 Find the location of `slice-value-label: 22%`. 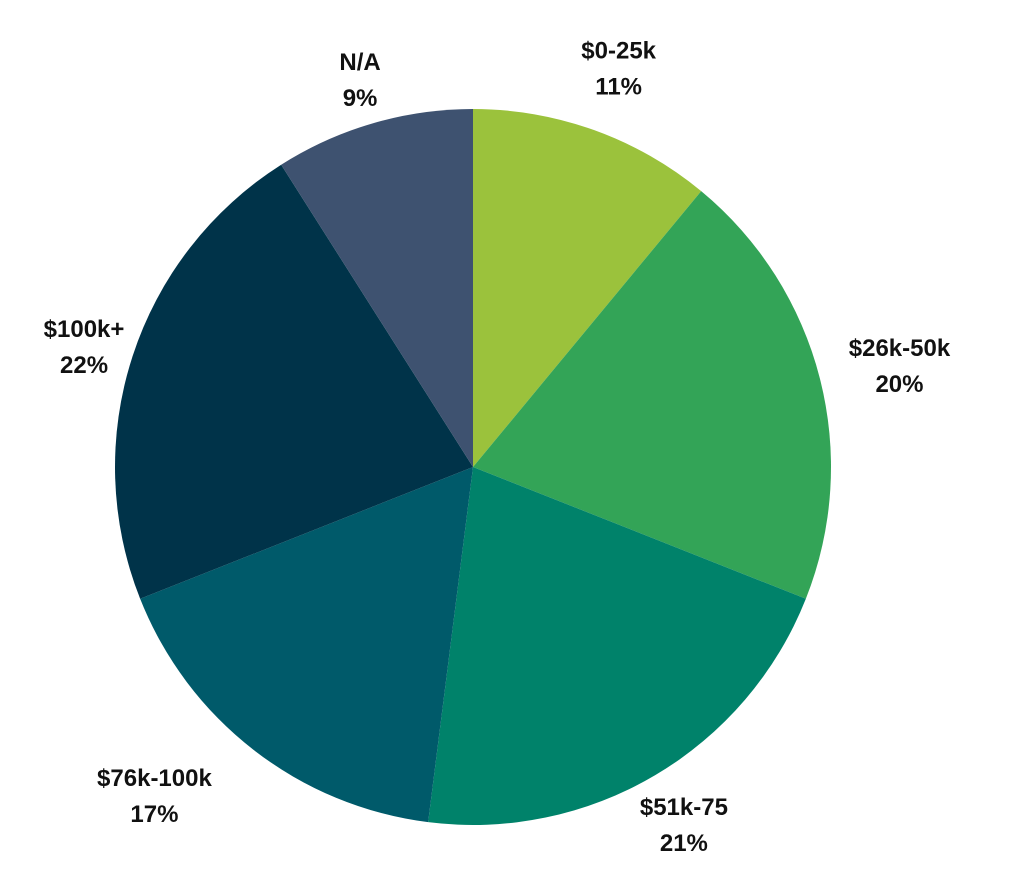

slice-value-label: 22% is located at coordinates (84, 365).